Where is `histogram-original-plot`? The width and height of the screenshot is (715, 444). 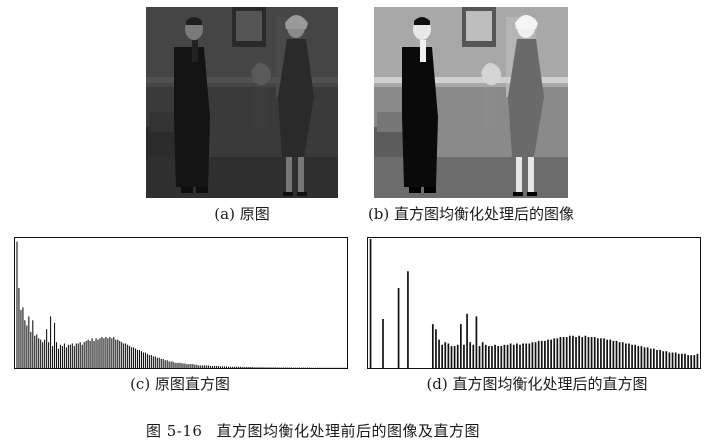 histogram-original-plot is located at coordinates (181, 303).